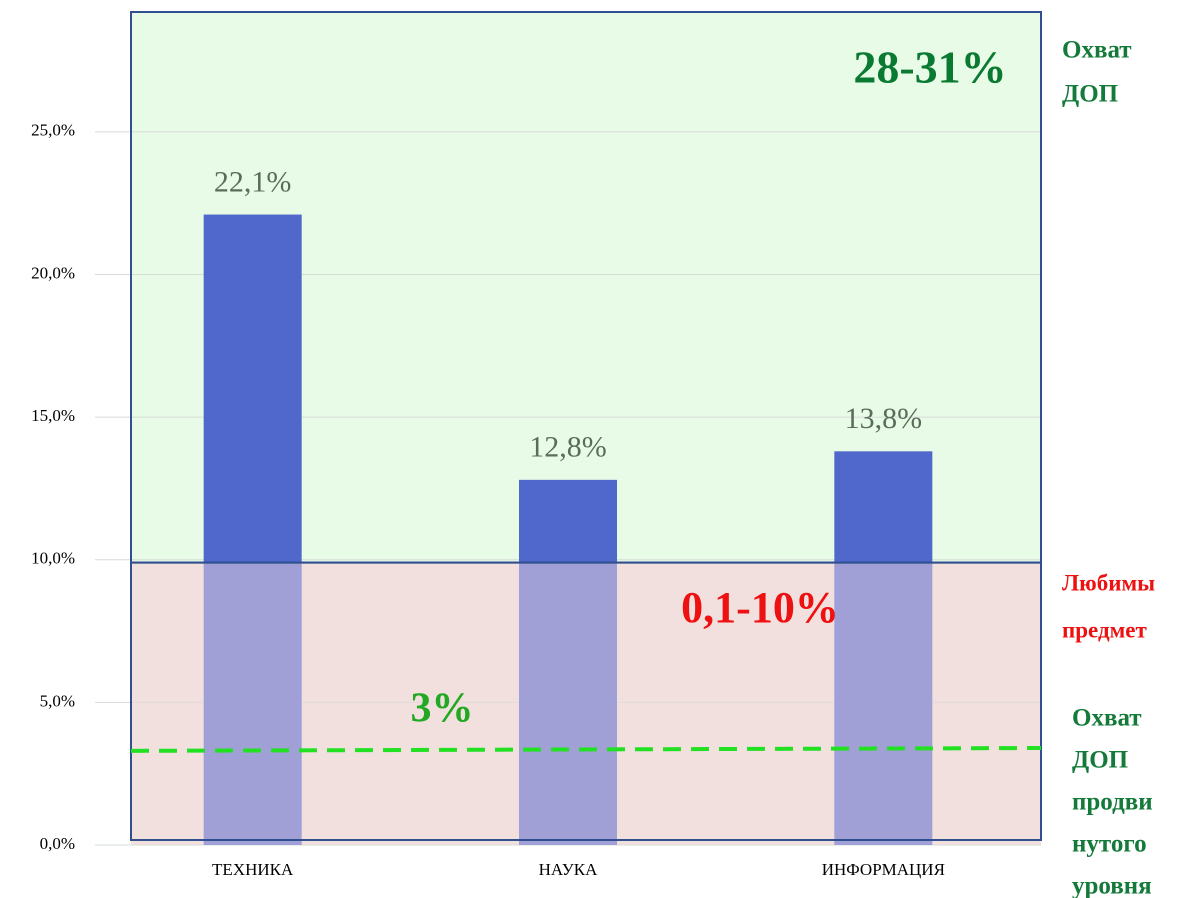 The width and height of the screenshot is (1181, 898). Describe the element at coordinates (253, 181) in the screenshot. I see `value-label: 22,1%` at that location.